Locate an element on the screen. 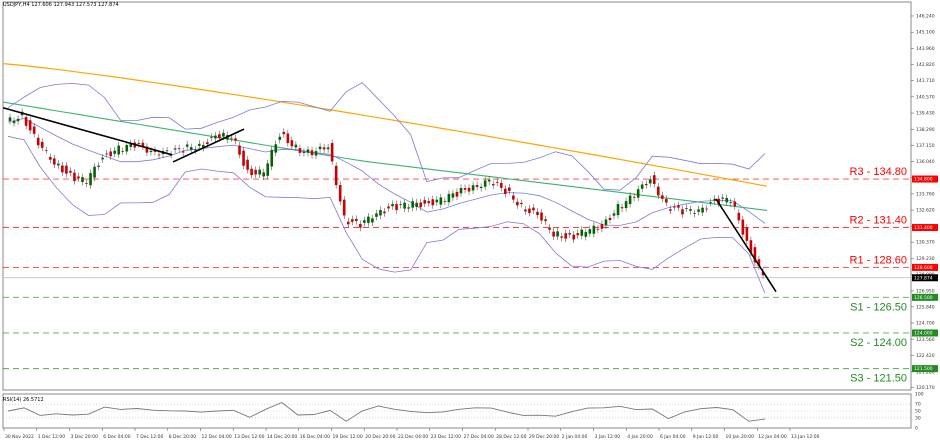  x-tick-label: 22 Dec 04:00 is located at coordinates (413, 437).